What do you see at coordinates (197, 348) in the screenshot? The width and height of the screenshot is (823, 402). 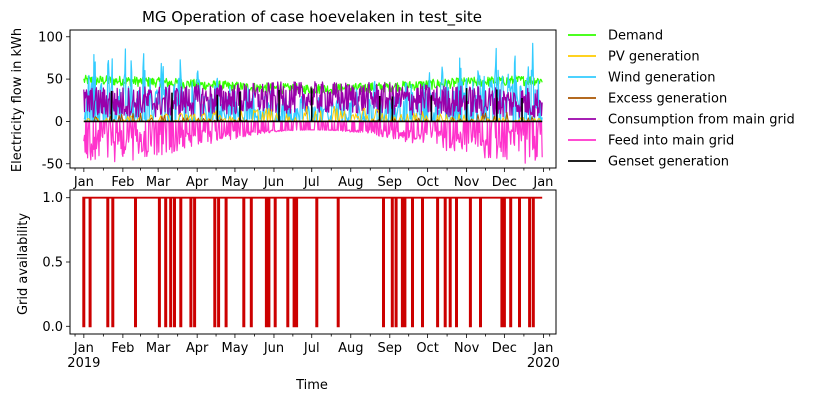 I see `bottom-x-tick-label: Apr` at bounding box center [197, 348].